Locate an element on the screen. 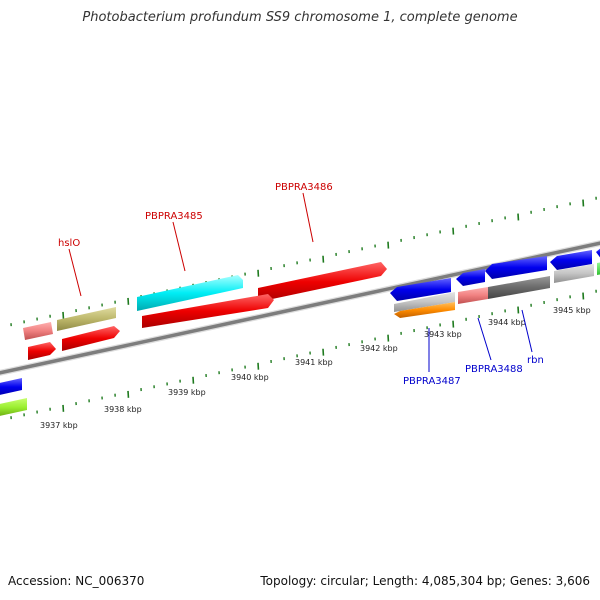 This screenshot has width=600, height=600. label-hslO: hslO is located at coordinates (69, 243).